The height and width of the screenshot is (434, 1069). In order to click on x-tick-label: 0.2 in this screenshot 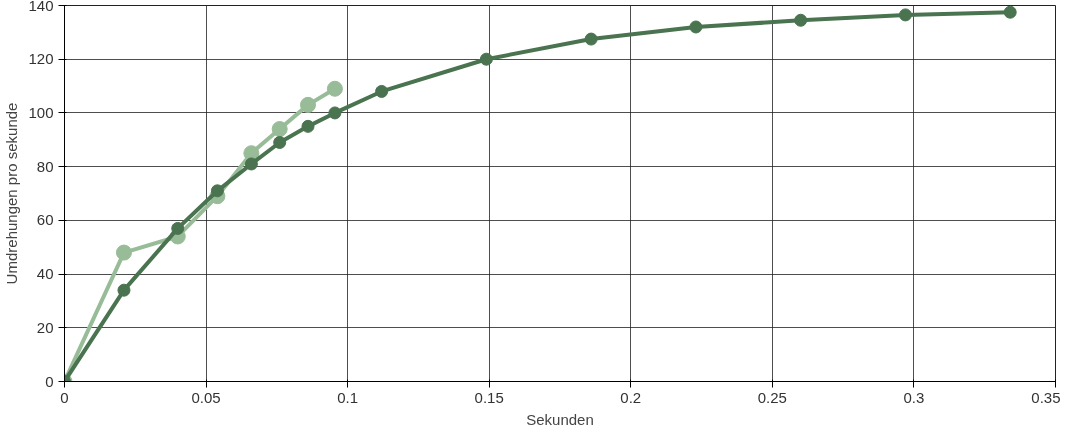, I will do `click(631, 397)`.